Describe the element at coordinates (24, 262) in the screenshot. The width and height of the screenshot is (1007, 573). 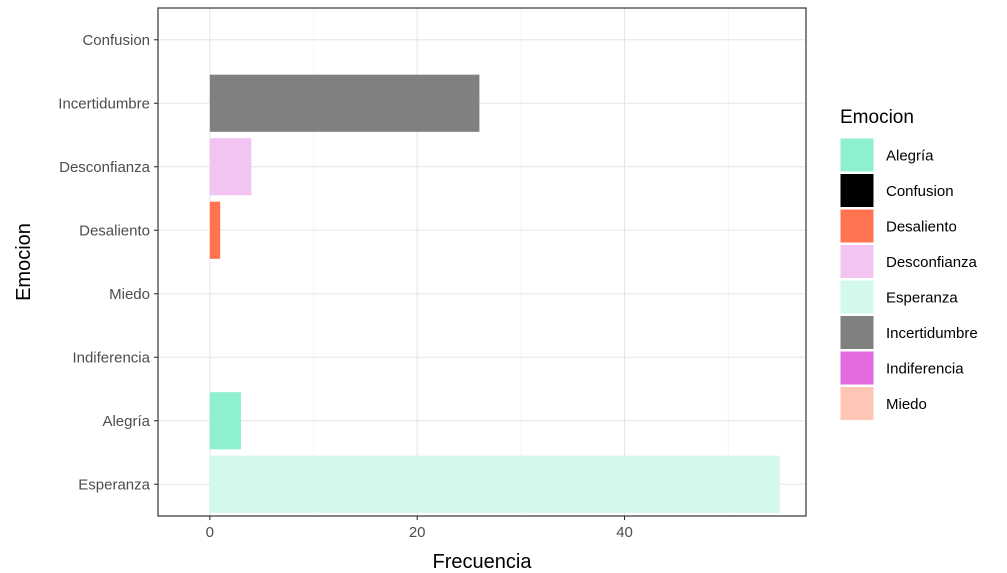
I see `y-axis-title: Emocion` at that location.